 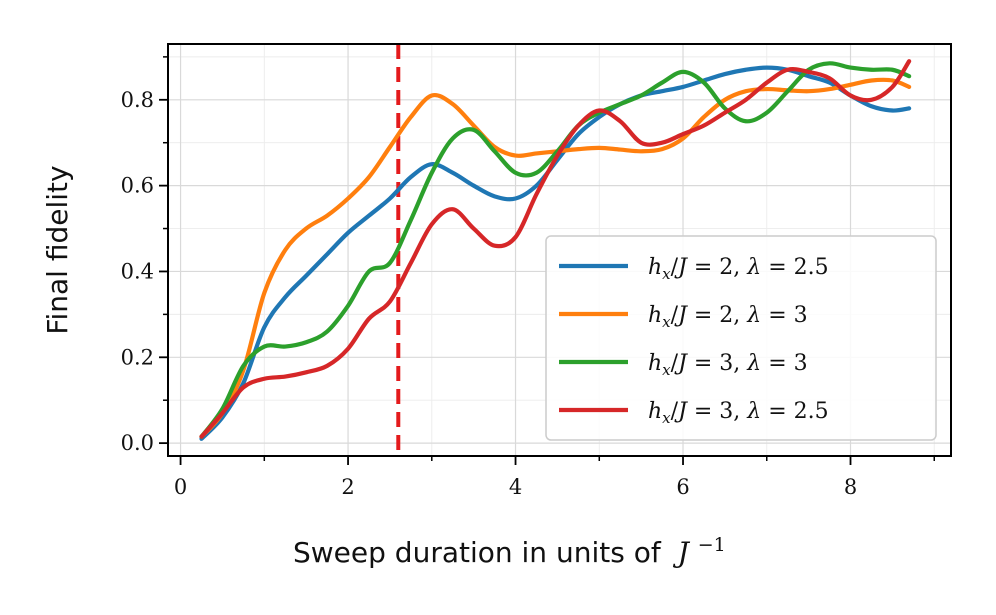 What do you see at coordinates (477, 552) in the screenshot?
I see `x-axis-label-text: Sweep duration in units of` at bounding box center [477, 552].